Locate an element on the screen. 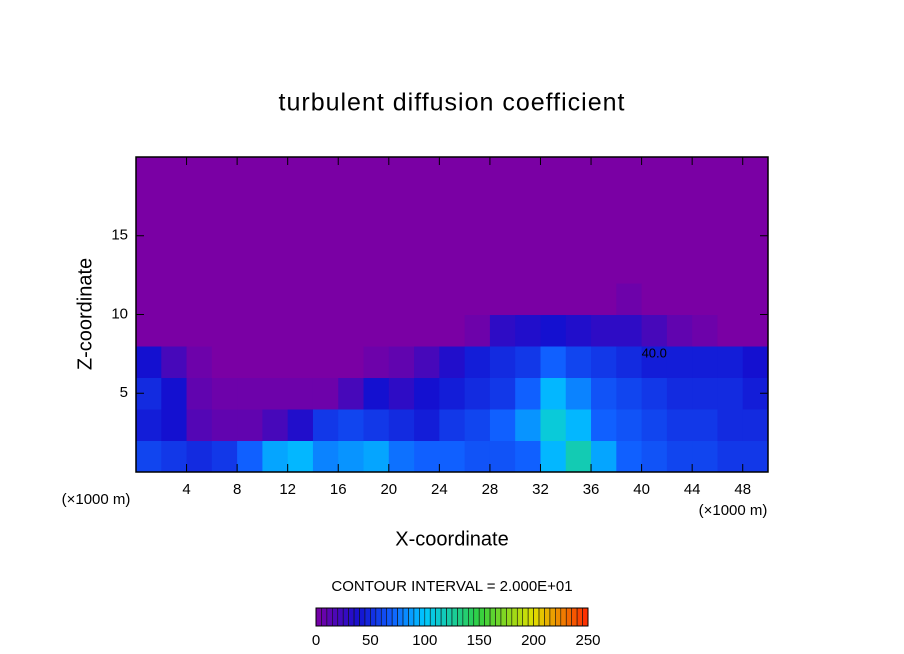  colorbar-tick-label: 150 is located at coordinates (479, 640).